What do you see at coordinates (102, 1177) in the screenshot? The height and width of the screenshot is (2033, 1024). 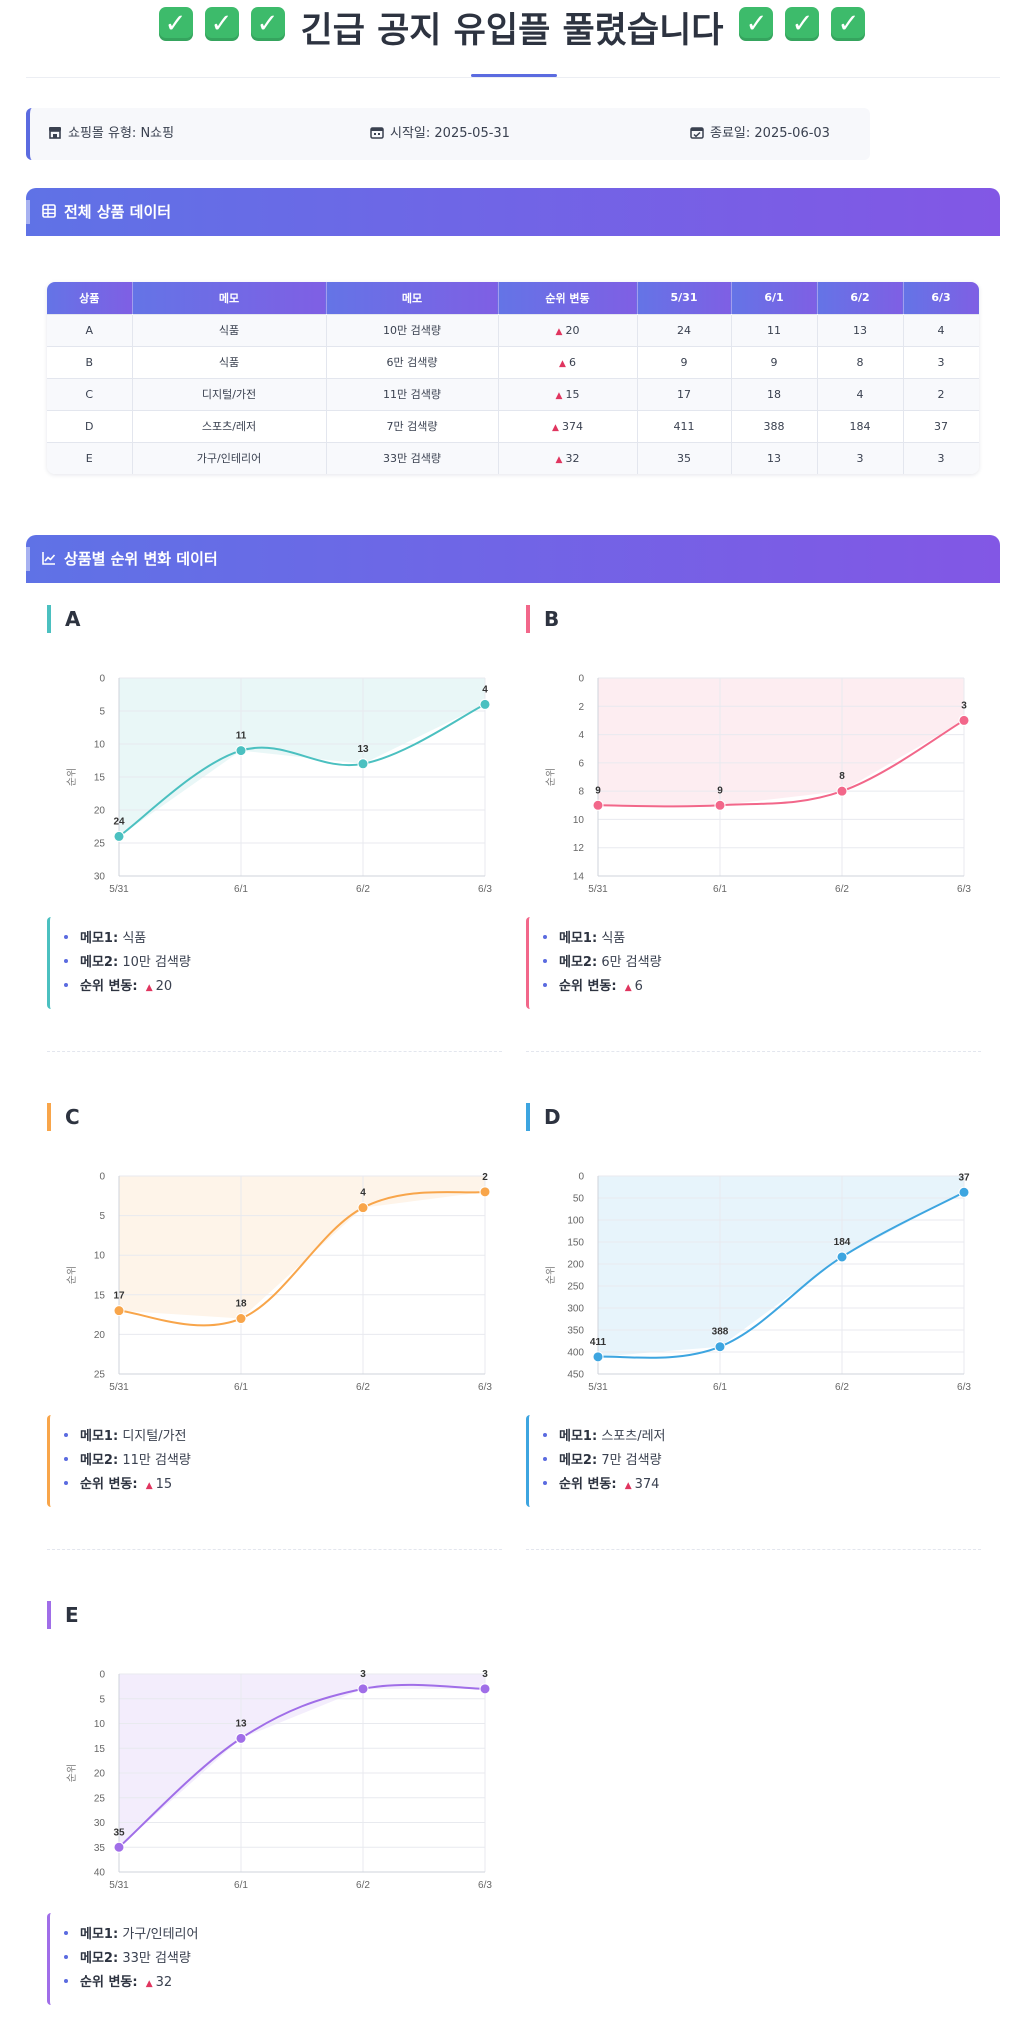 I see `y-tick-label: 0` at bounding box center [102, 1177].